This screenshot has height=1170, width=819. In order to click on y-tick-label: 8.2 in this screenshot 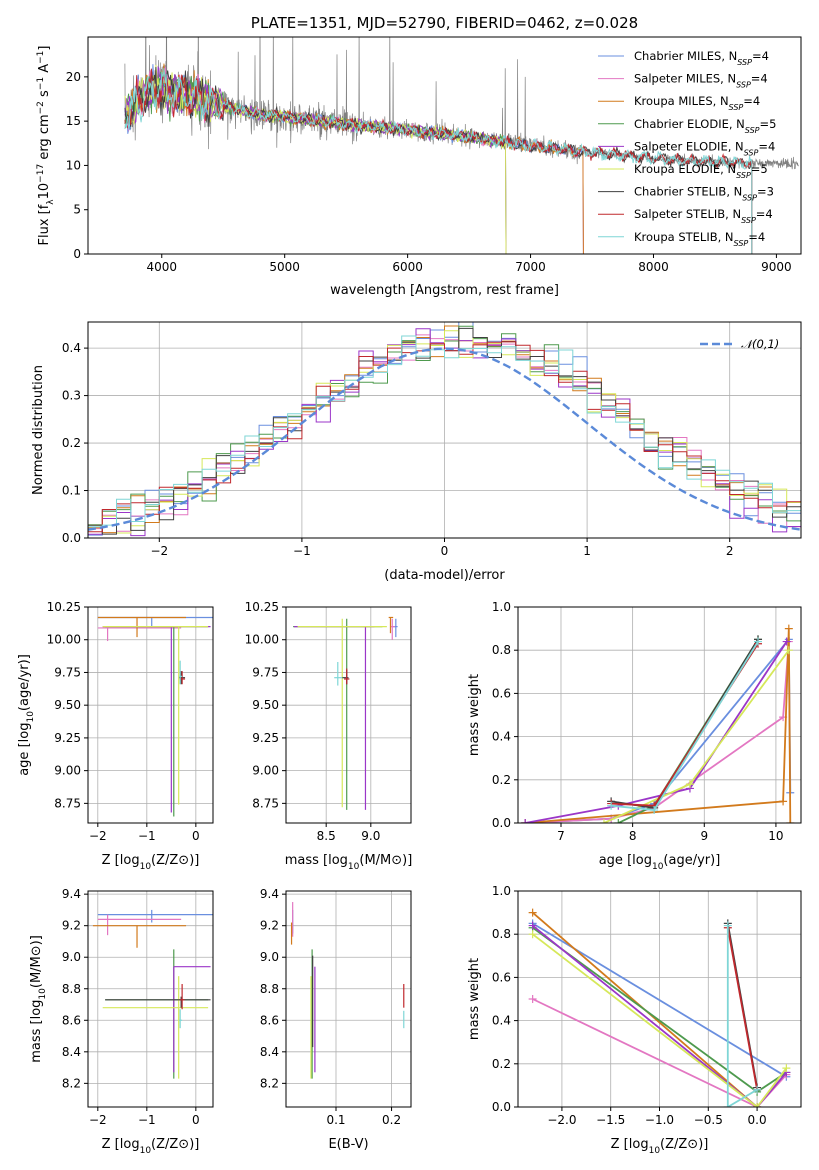, I will do `click(71, 1083)`.